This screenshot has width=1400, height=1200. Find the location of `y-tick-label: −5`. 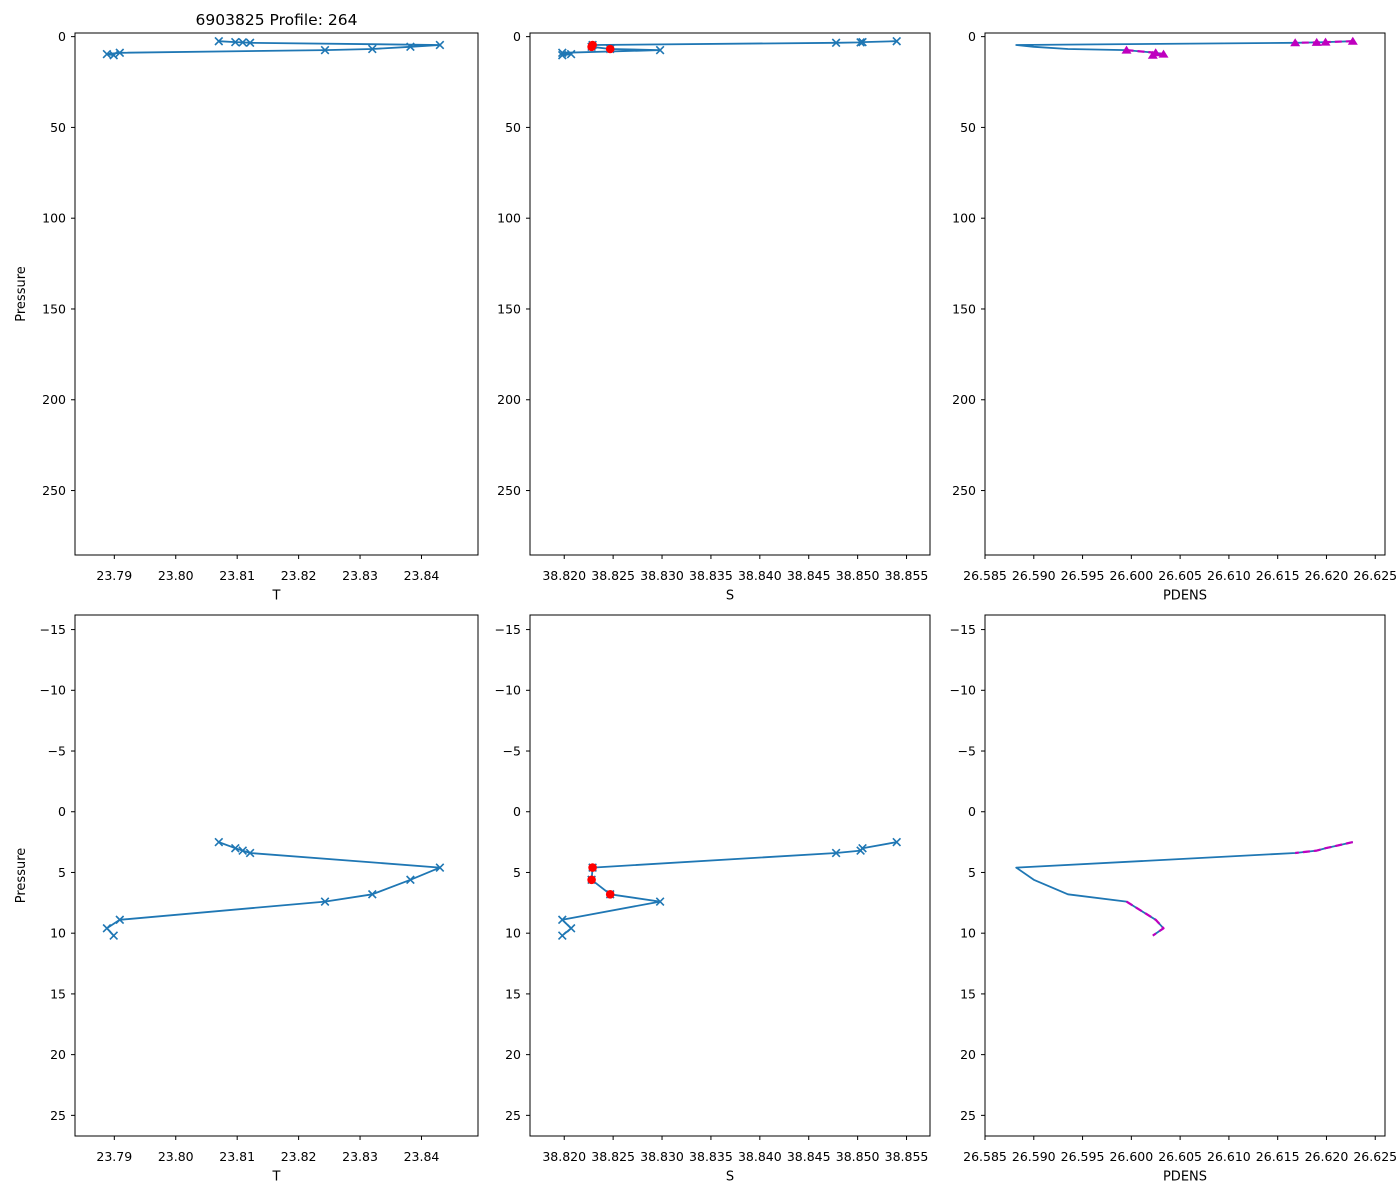

y-tick-label: −5 is located at coordinates (512, 750).